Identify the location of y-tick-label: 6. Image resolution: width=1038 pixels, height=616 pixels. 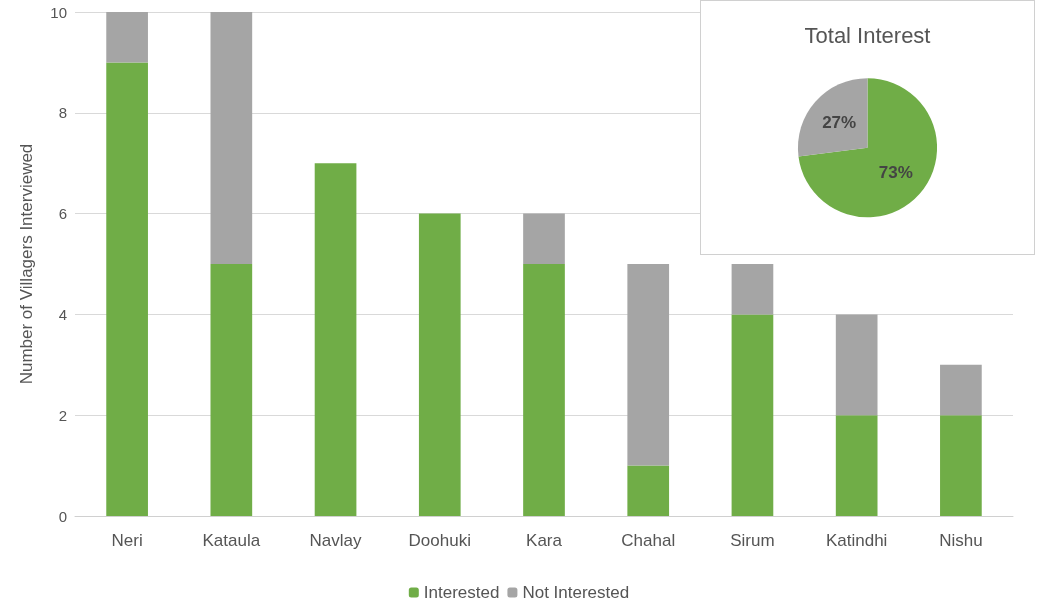
(62, 214).